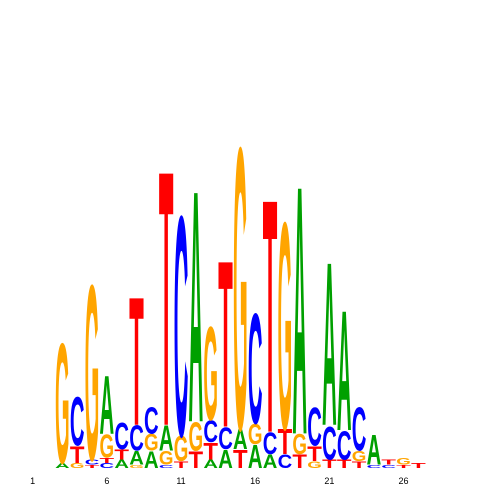 This screenshot has width=500, height=500. What do you see at coordinates (180, 481) in the screenshot?
I see `x-tick-label: 11` at bounding box center [180, 481].